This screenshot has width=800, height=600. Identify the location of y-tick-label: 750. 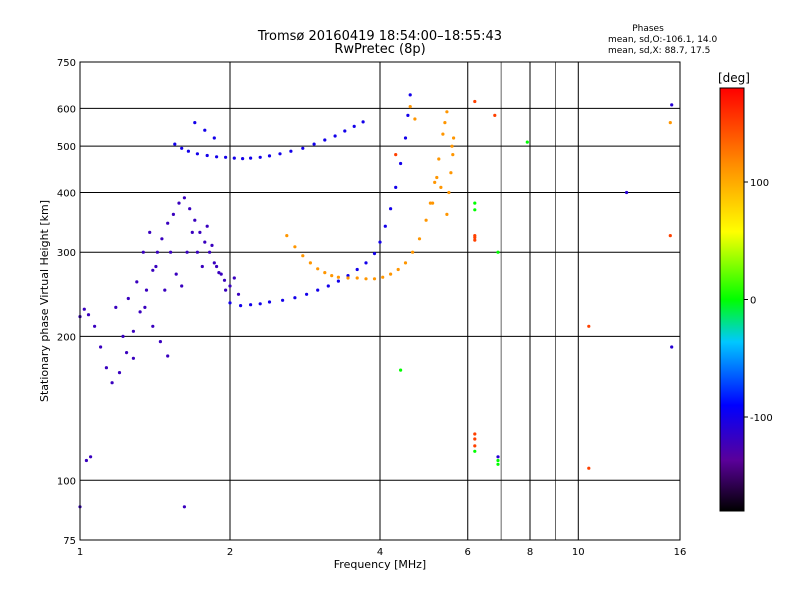
(66, 63).